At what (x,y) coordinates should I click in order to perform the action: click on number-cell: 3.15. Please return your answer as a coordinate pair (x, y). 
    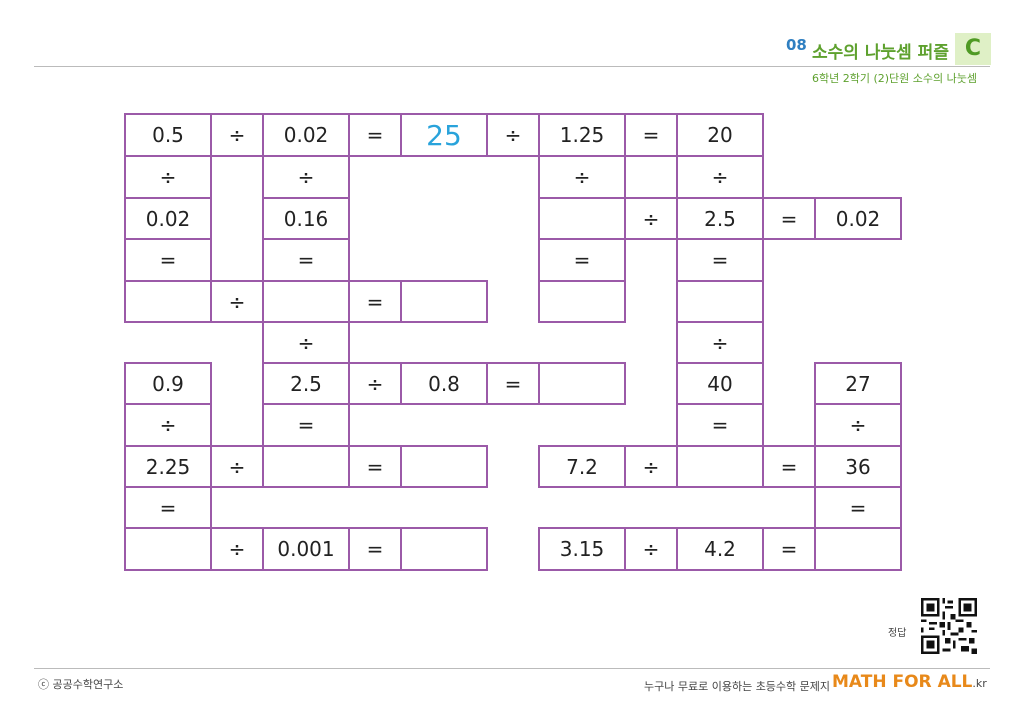
    Looking at the image, I should click on (582, 549).